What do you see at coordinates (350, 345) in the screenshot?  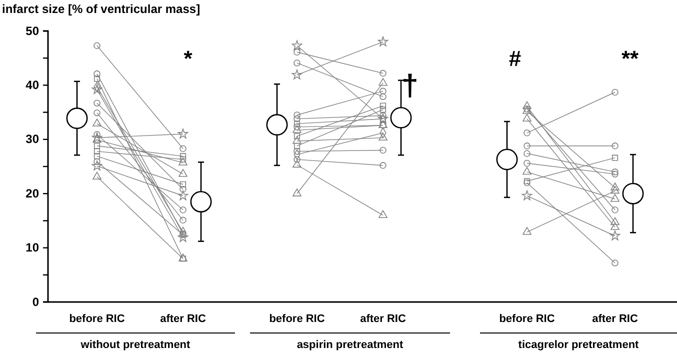 I see `text: aspirin pretreatment` at bounding box center [350, 345].